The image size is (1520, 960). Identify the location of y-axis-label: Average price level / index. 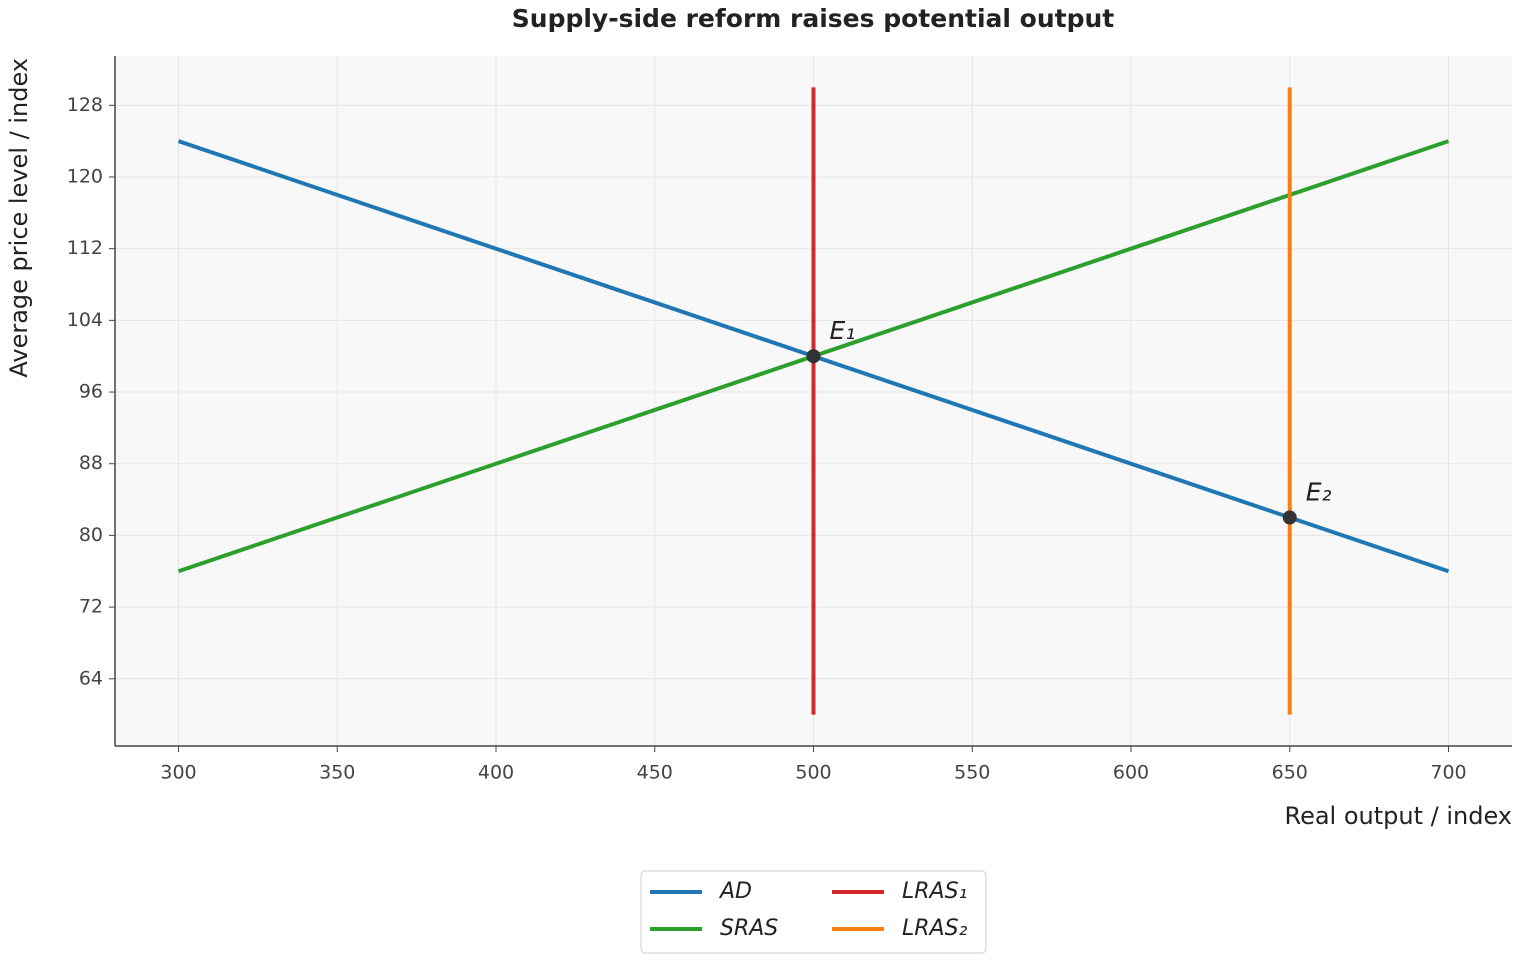
(19, 218).